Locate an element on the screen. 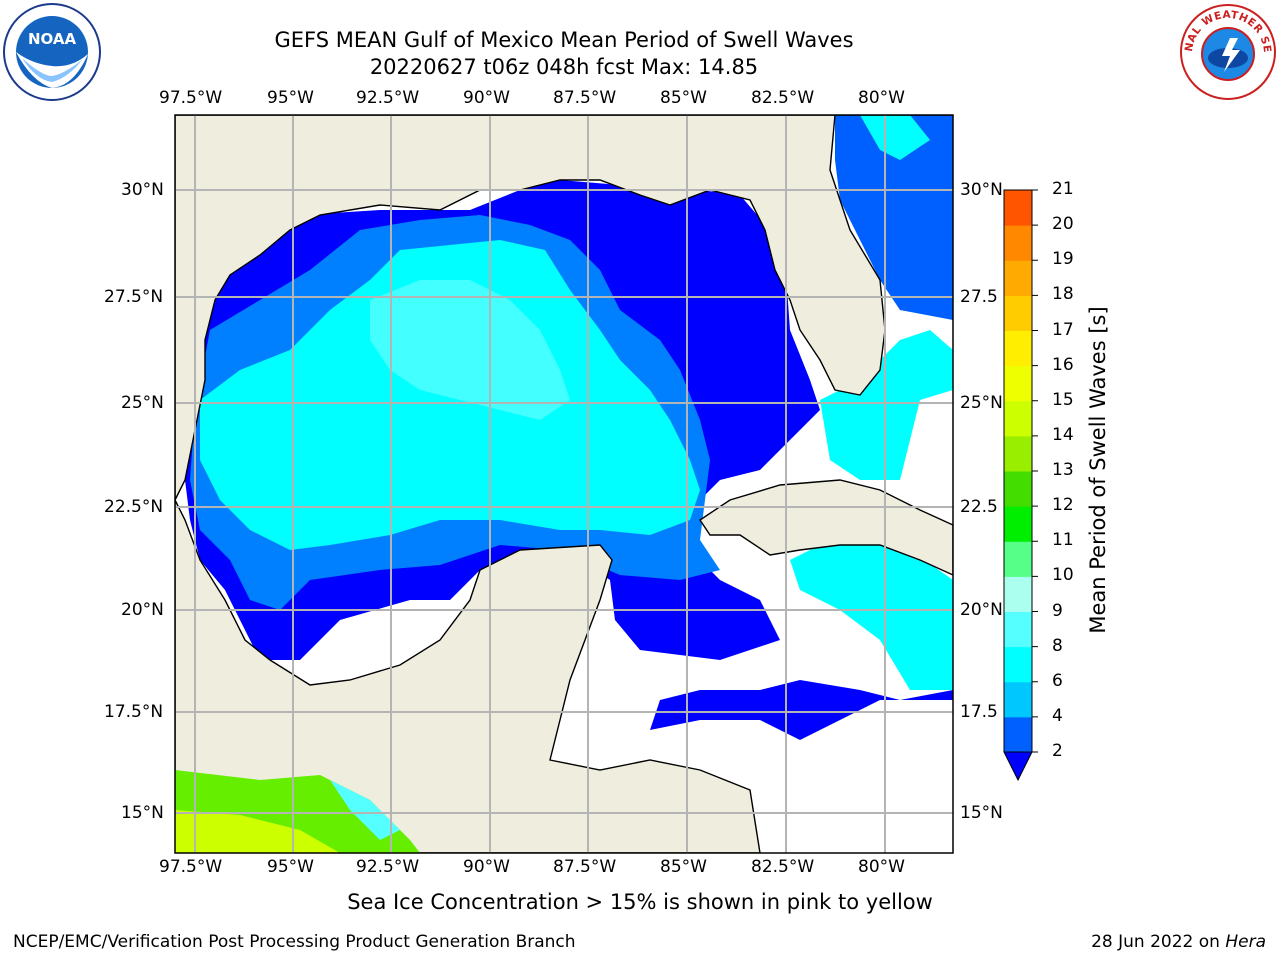 This screenshot has height=960, width=1280. lat-label-left: 25°N is located at coordinates (142, 403).